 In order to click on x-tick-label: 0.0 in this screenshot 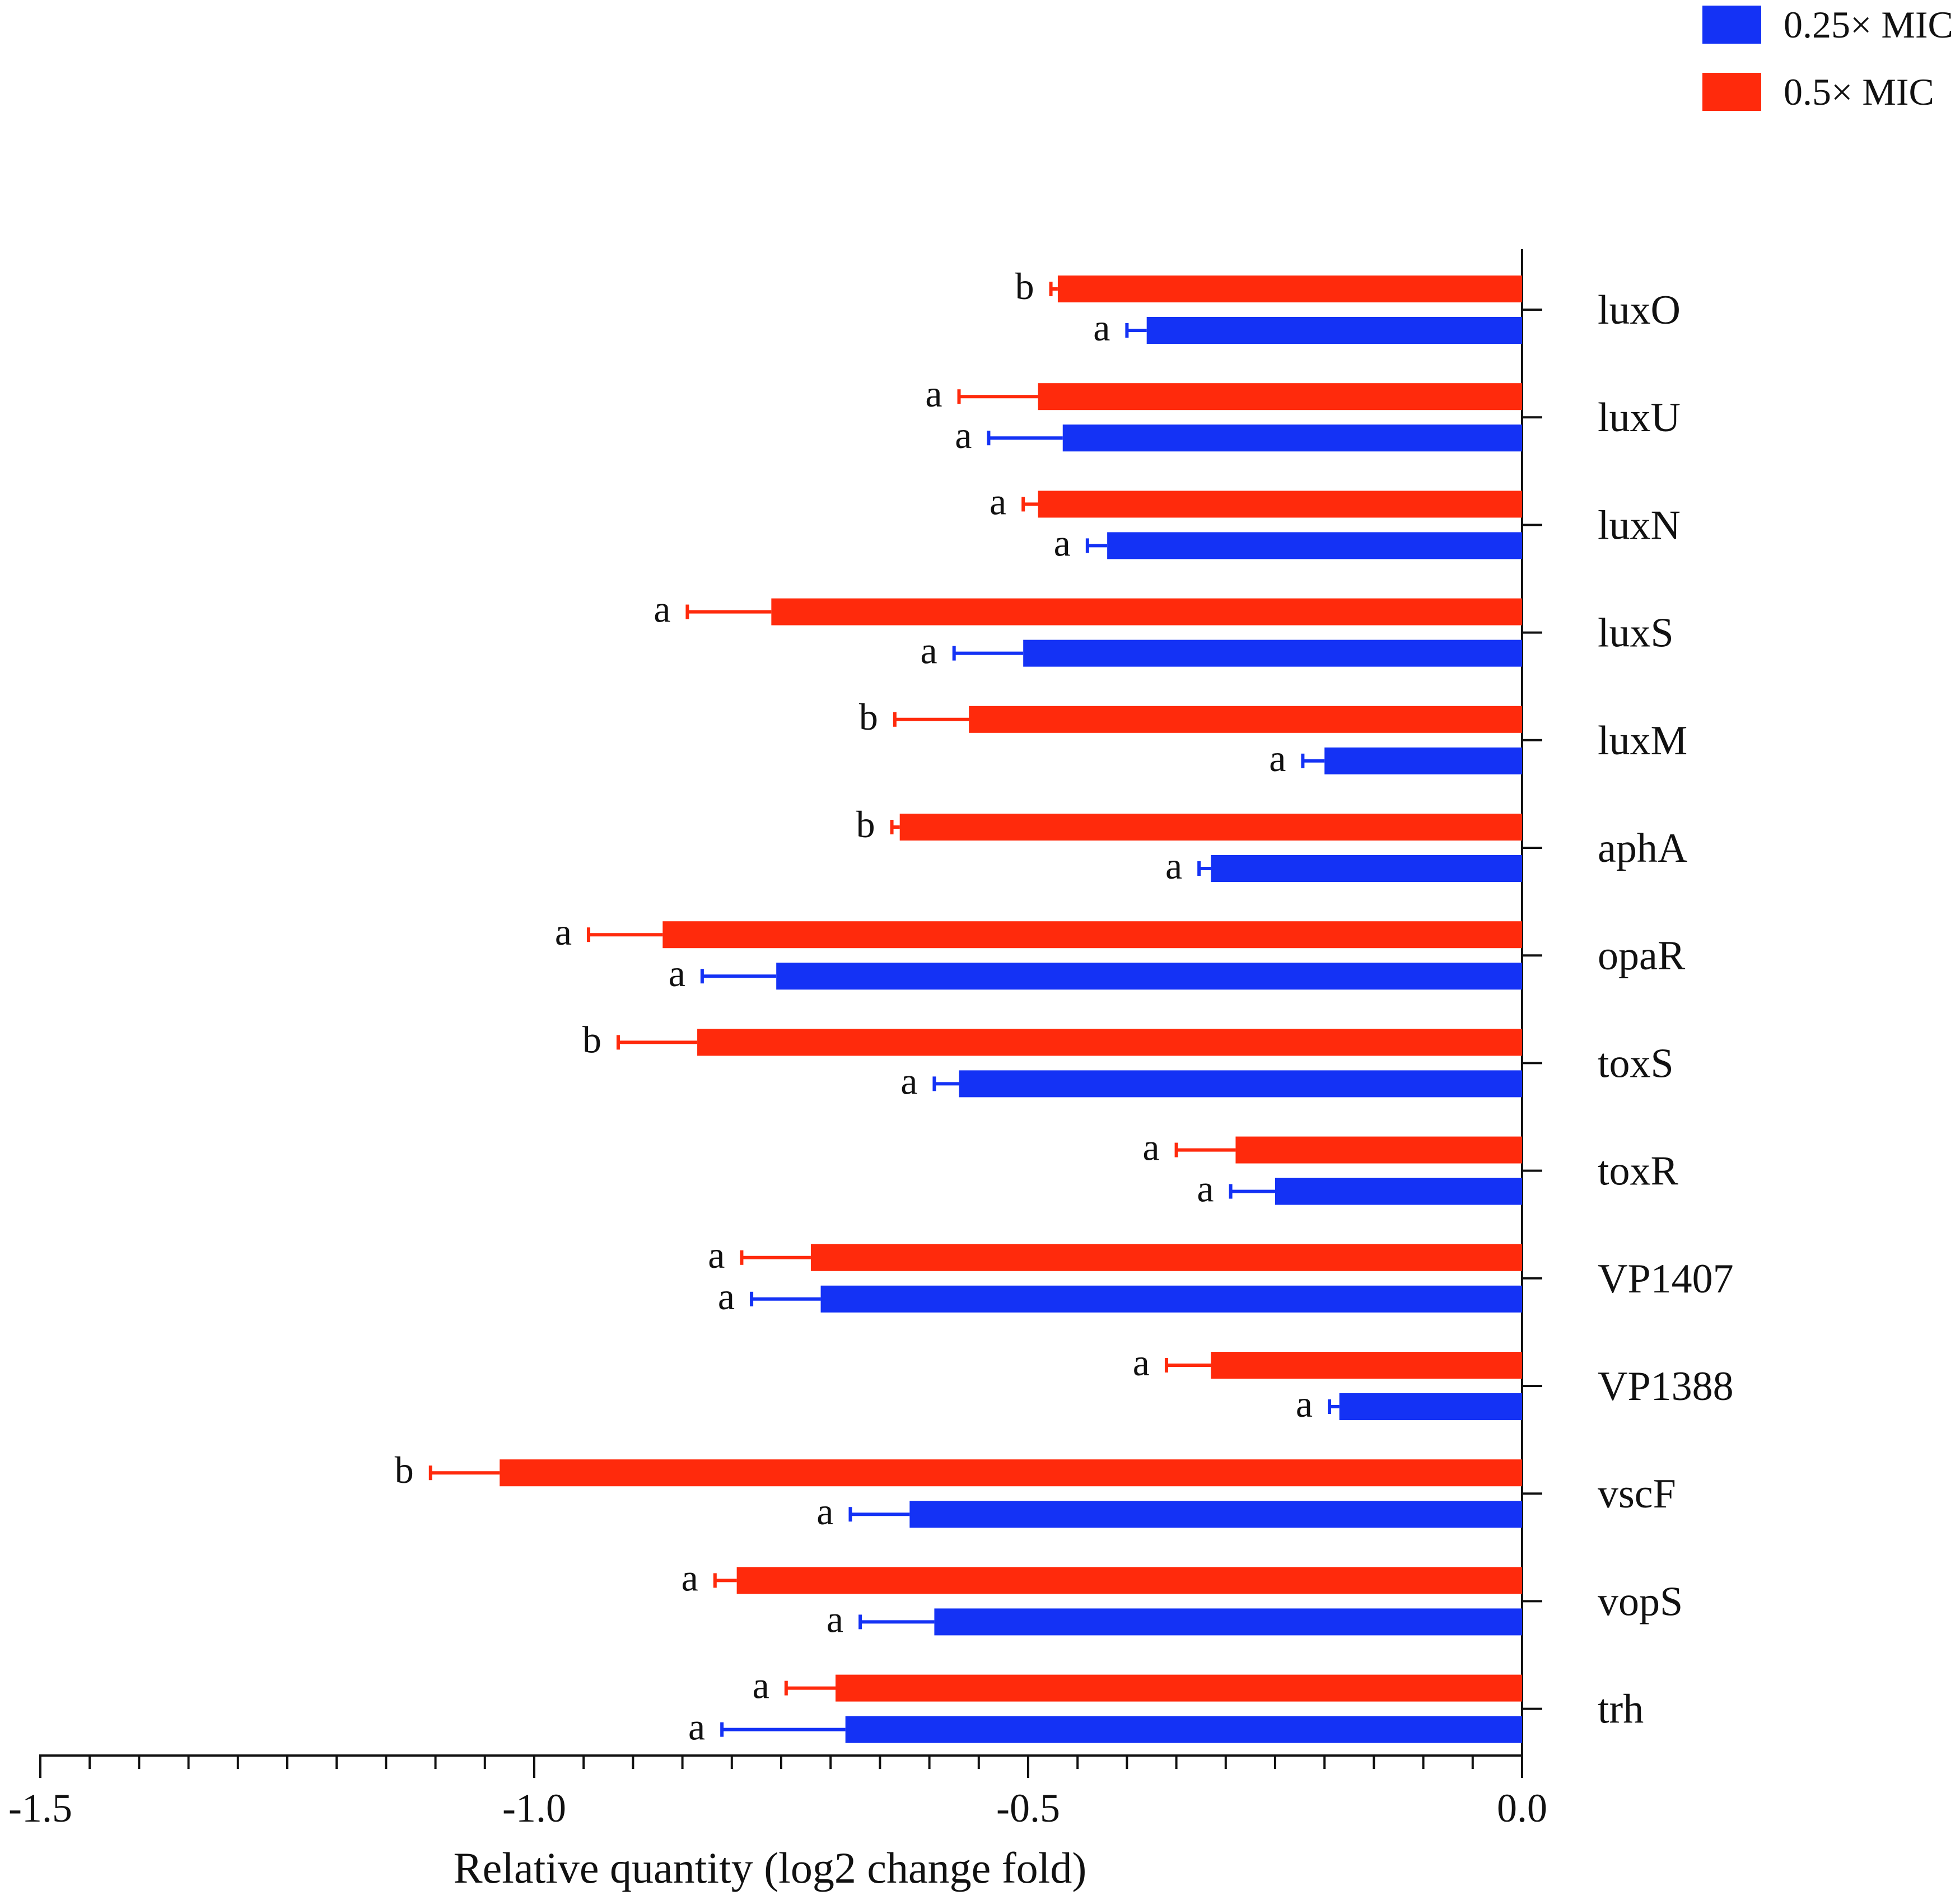, I will do `click(1522, 1808)`.